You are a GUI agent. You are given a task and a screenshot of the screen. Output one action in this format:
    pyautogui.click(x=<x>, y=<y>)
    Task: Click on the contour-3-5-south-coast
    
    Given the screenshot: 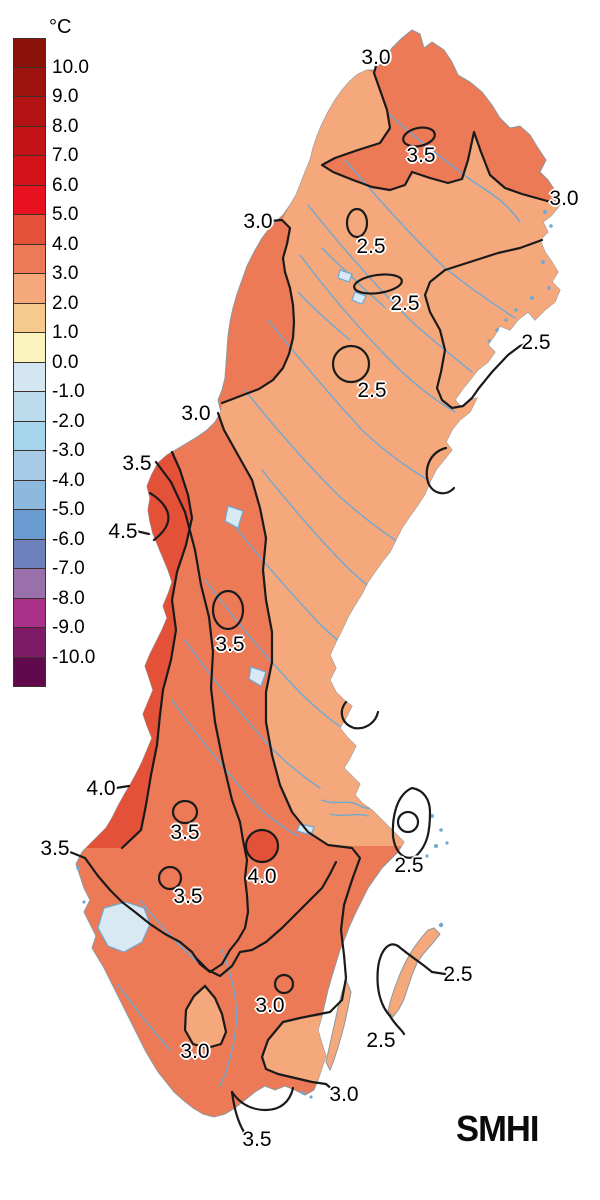 What is the action you would take?
    pyautogui.click(x=262, y=1099)
    